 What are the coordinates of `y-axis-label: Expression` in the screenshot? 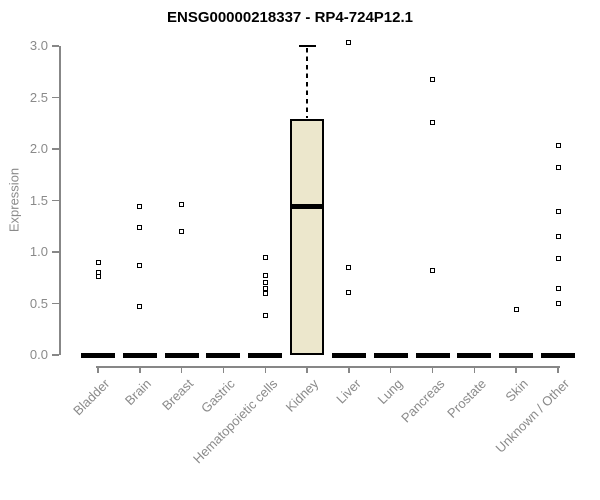 It's located at (14, 200).